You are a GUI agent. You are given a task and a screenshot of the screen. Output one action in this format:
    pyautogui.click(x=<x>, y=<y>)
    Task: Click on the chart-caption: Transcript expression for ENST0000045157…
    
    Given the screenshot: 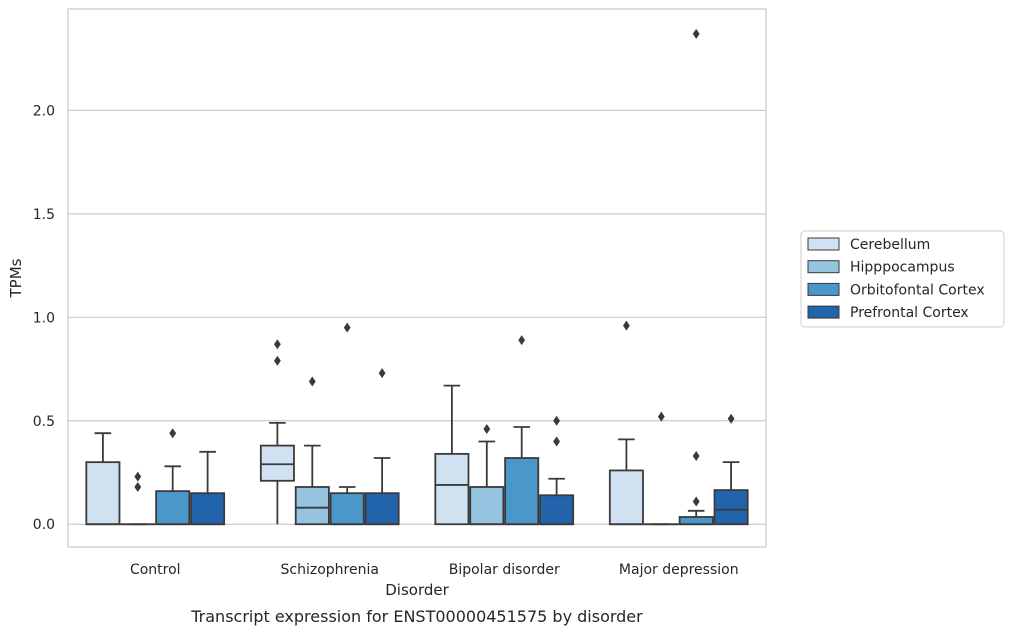 What is the action you would take?
    pyautogui.click(x=416, y=616)
    